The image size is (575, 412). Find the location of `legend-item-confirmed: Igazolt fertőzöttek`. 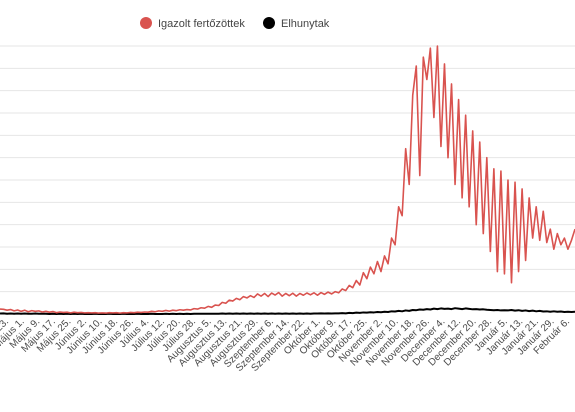

legend-item-confirmed: Igazolt fertőzöttek is located at coordinates (192, 23).